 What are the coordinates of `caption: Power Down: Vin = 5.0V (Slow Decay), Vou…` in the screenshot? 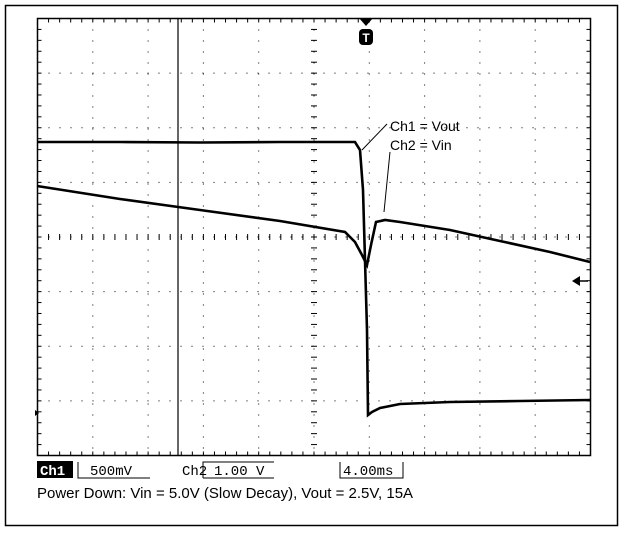 It's located at (225, 493).